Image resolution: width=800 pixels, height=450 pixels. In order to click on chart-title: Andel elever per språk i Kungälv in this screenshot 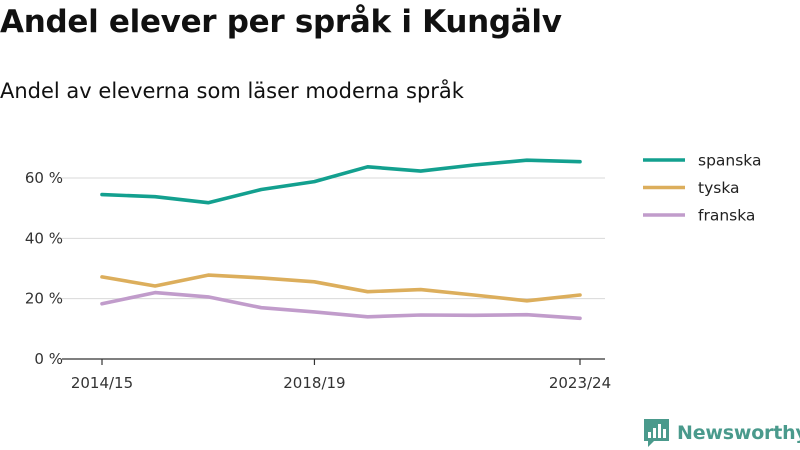, I will do `click(281, 22)`.